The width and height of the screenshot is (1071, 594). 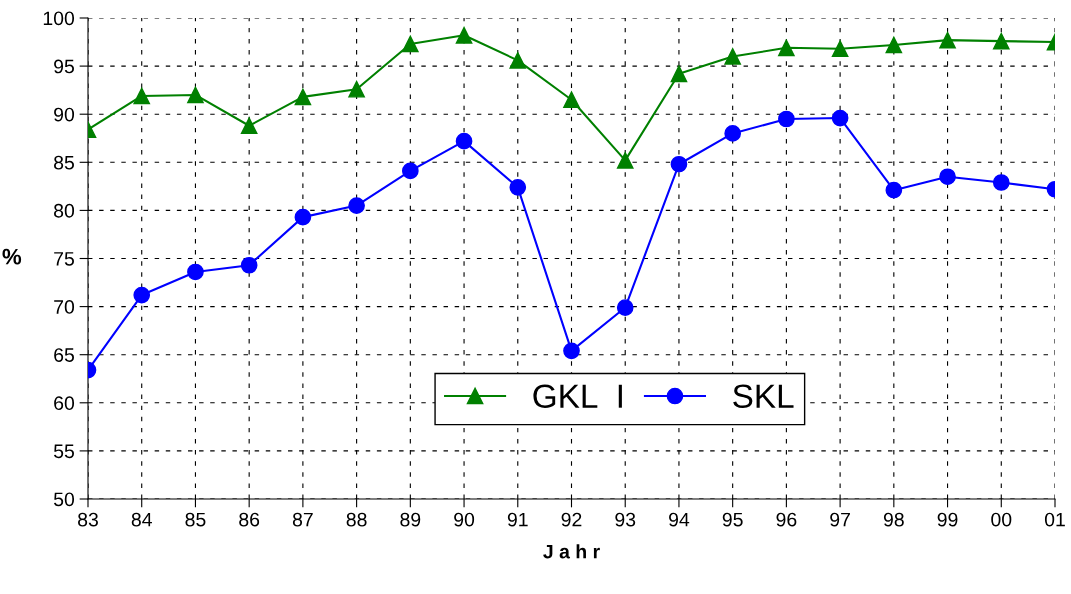 I want to click on x-tick-label: 00, so click(x=1001, y=519).